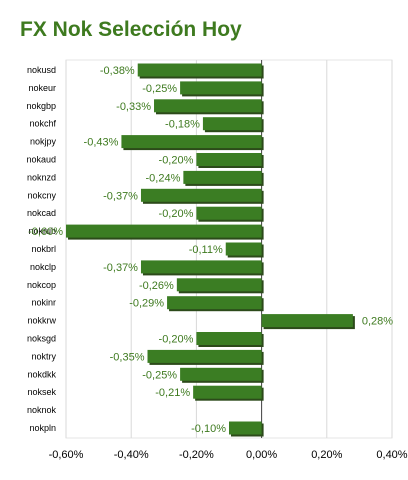  Describe the element at coordinates (163, 178) in the screenshot. I see `value-label: -0,24%` at that location.